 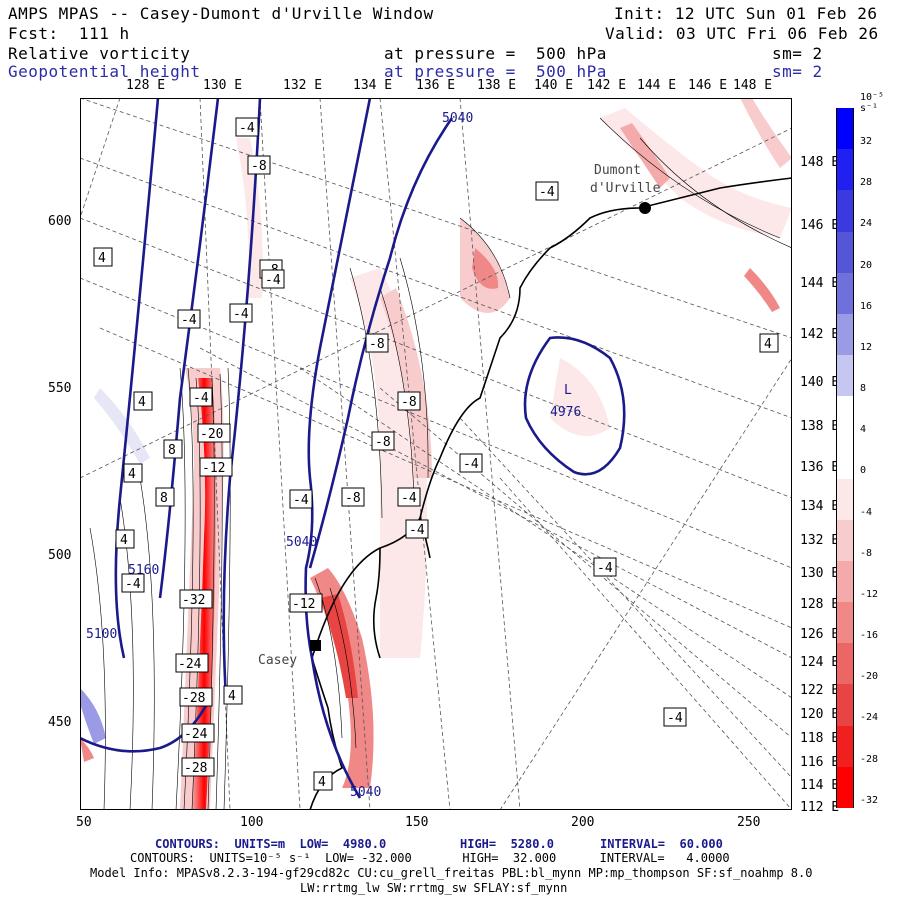 I want to click on field2-level: at pressure = 500 hPa, so click(x=495, y=71).